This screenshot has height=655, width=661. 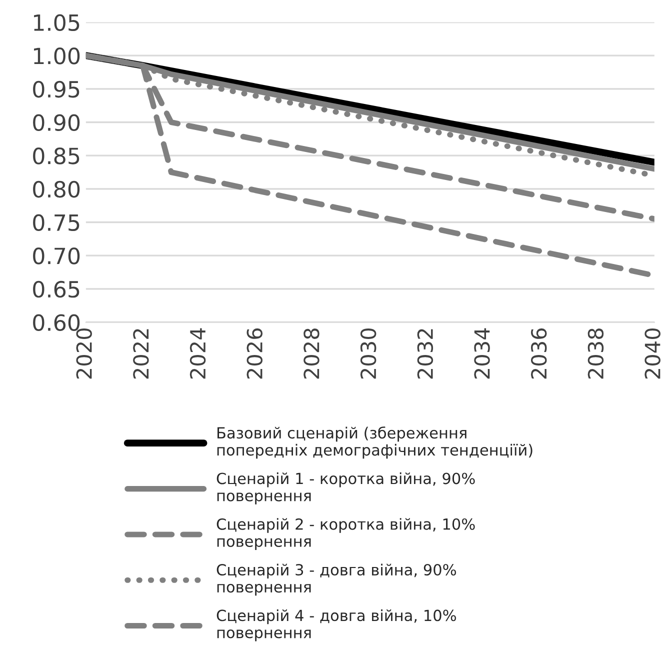 What do you see at coordinates (336, 580) in the screenshot?
I see `legend-label: Сценарій 3 - довга війна, 90% повернення` at bounding box center [336, 580].